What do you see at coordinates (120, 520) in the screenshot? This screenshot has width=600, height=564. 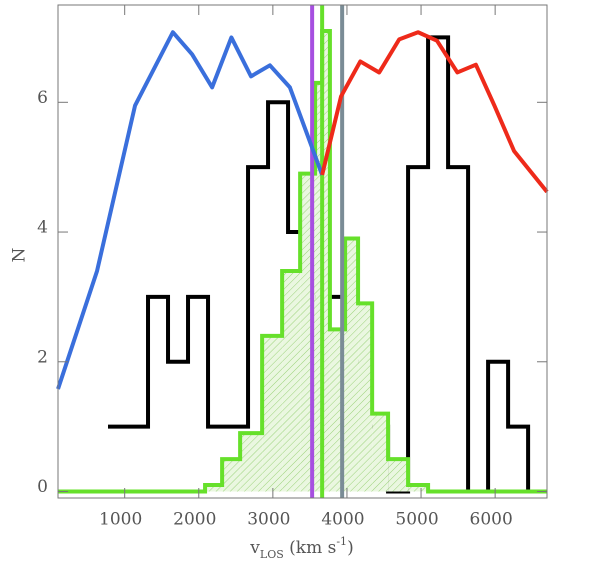 I see `x-tick-label: 1000` at bounding box center [120, 520].